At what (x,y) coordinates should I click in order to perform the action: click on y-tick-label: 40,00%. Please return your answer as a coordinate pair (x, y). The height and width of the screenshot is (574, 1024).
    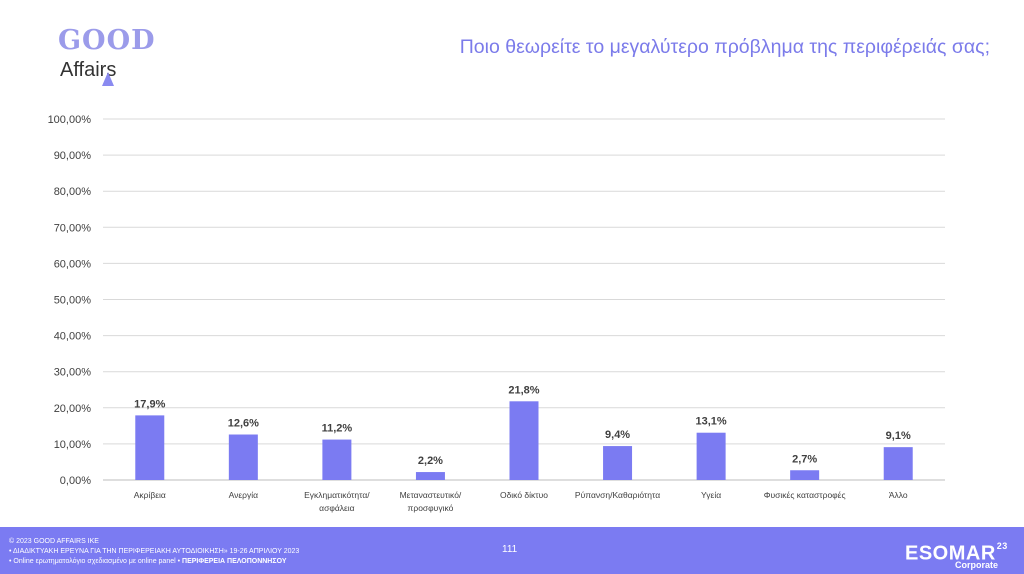
    Looking at the image, I should click on (73, 337).